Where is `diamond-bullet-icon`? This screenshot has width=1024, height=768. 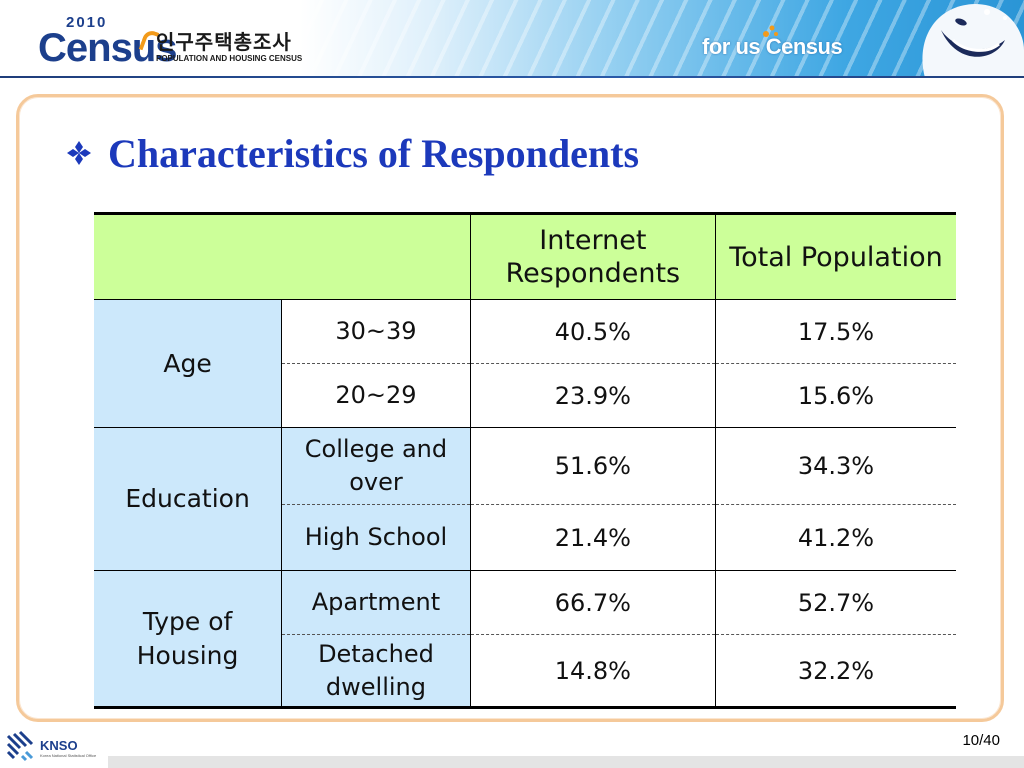 diamond-bullet-icon is located at coordinates (79, 153).